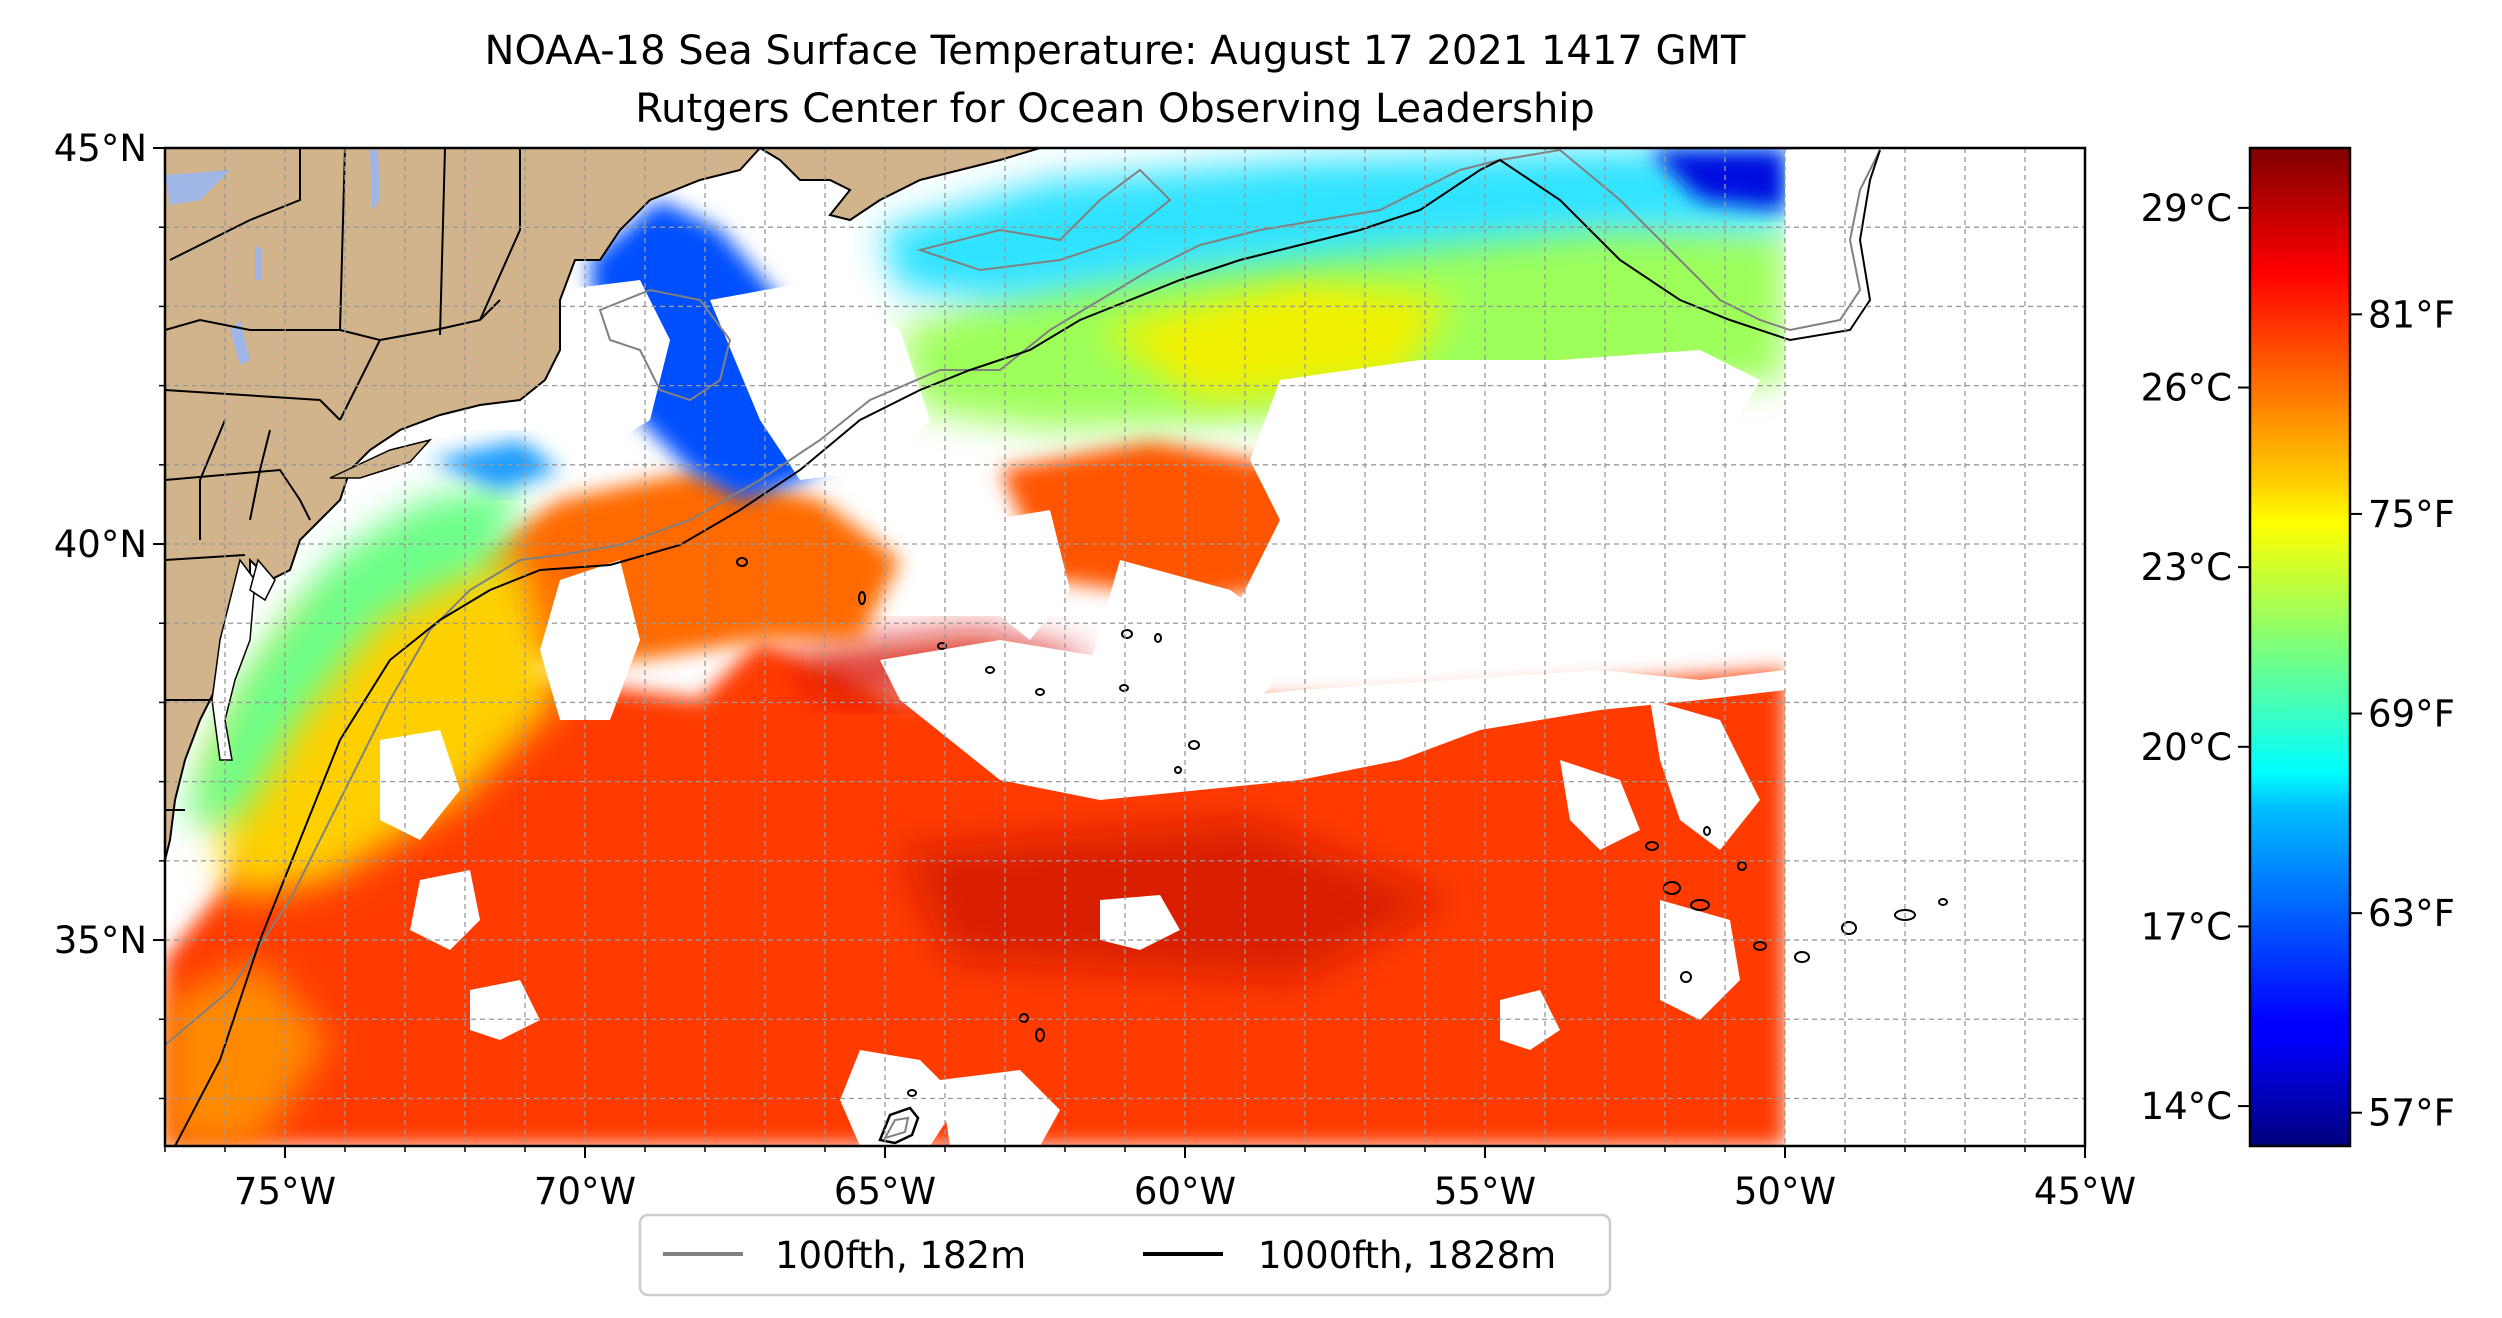 The image size is (2502, 1318). Describe the element at coordinates (2186, 388) in the screenshot. I see `colorbar-label-celsius: 26°C` at that location.